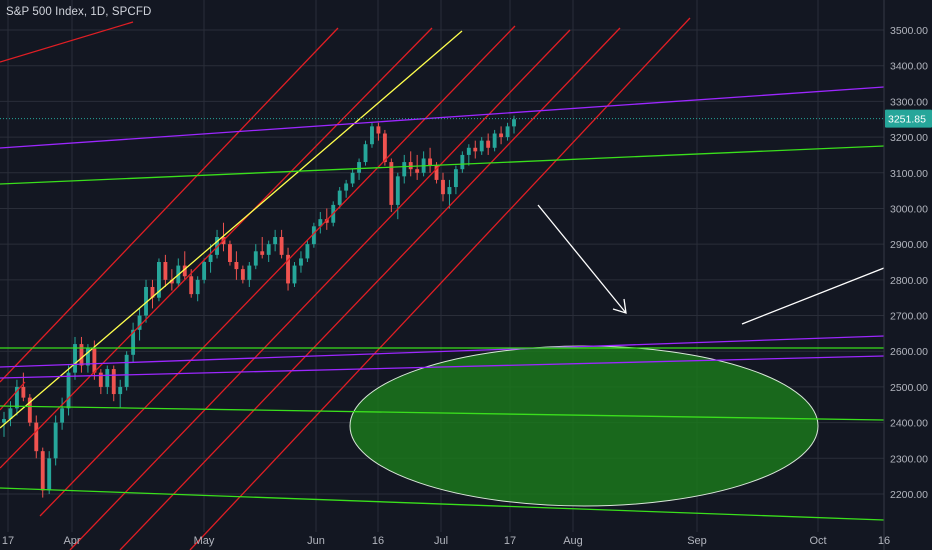  What do you see at coordinates (909, 424) in the screenshot?
I see `price-axis-label: 2400.00` at bounding box center [909, 424].